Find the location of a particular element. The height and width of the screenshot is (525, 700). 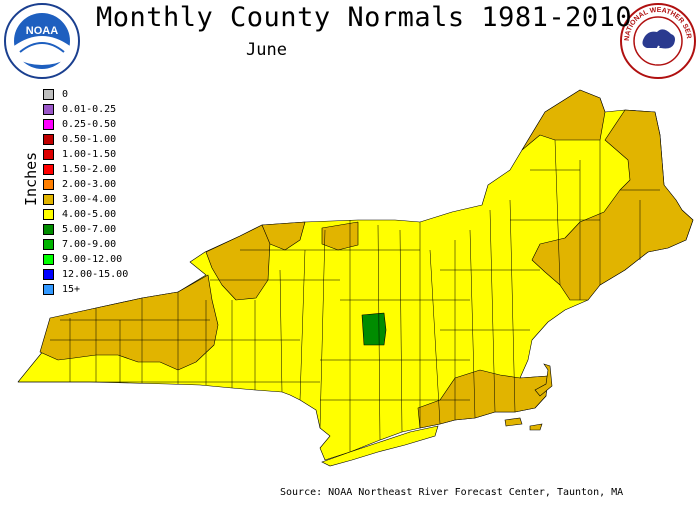

noaa-logo: NOAA is located at coordinates (42, 41).